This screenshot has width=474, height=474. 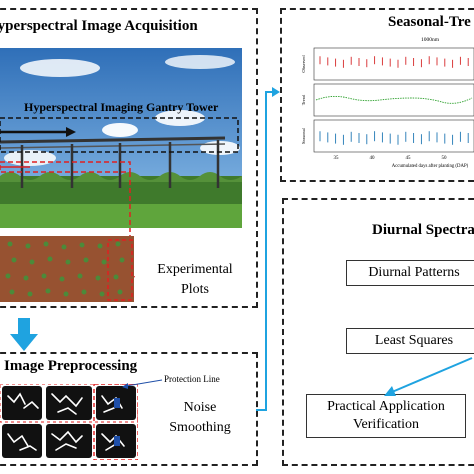 I want to click on seasonal-chart-title: 1000nm, so click(x=430, y=40).